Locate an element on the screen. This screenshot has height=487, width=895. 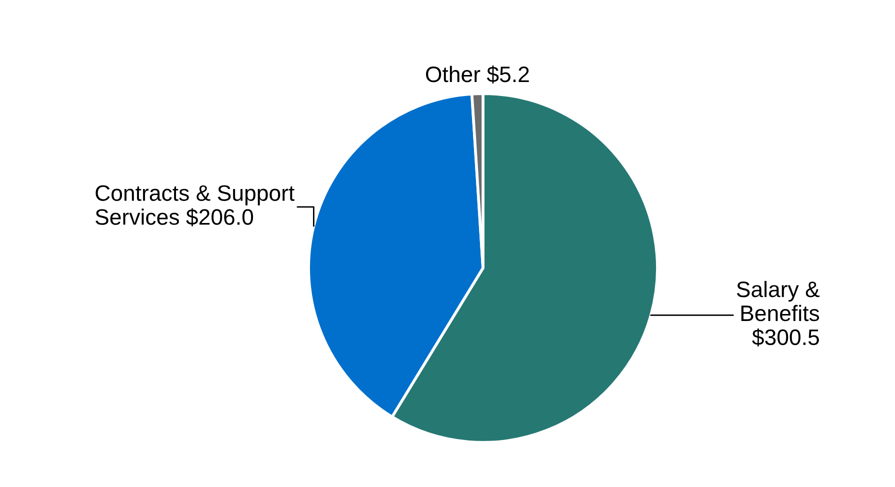
data-label: $300.5 is located at coordinates (785, 337).